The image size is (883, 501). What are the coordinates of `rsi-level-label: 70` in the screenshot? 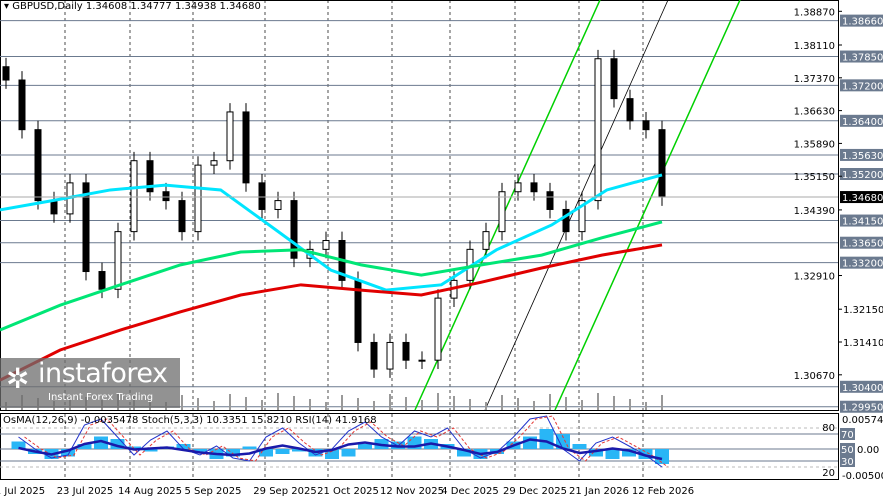 It's located at (847, 435).